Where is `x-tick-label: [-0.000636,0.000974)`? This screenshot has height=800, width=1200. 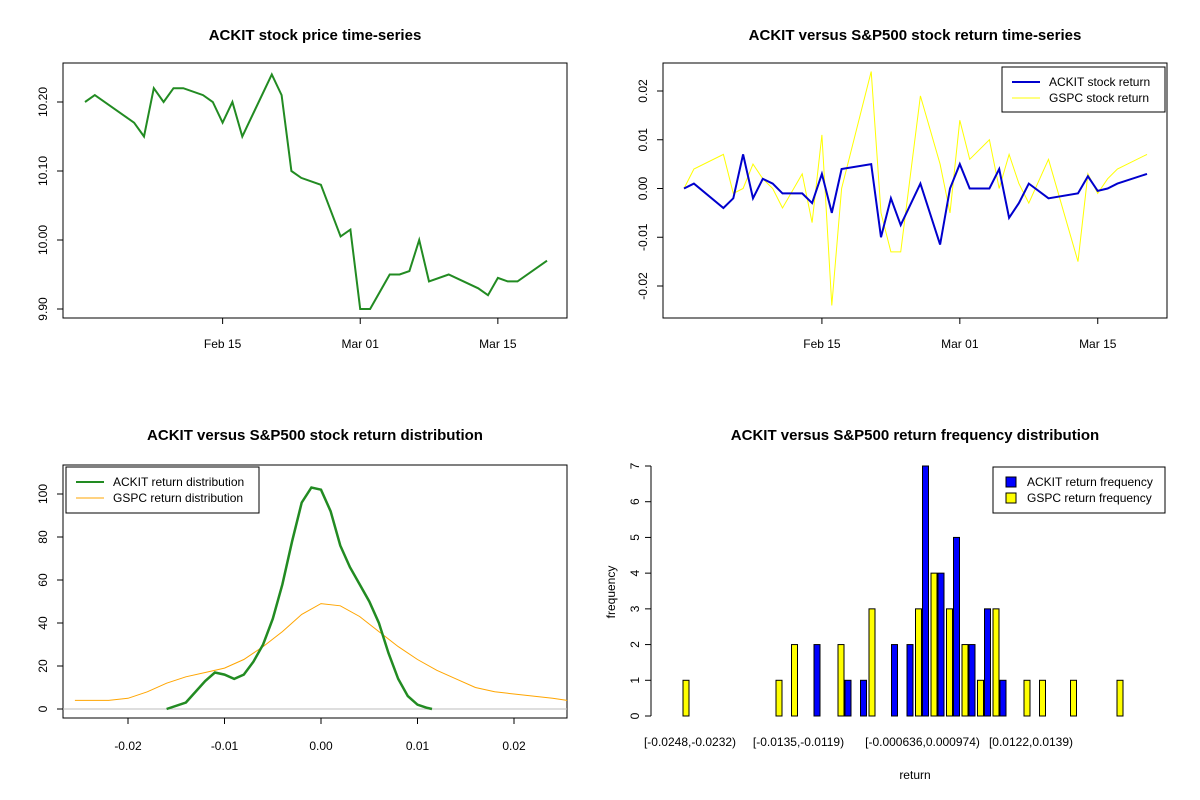 x-tick-label: [-0.000636,0.000974) is located at coordinates (922, 742).